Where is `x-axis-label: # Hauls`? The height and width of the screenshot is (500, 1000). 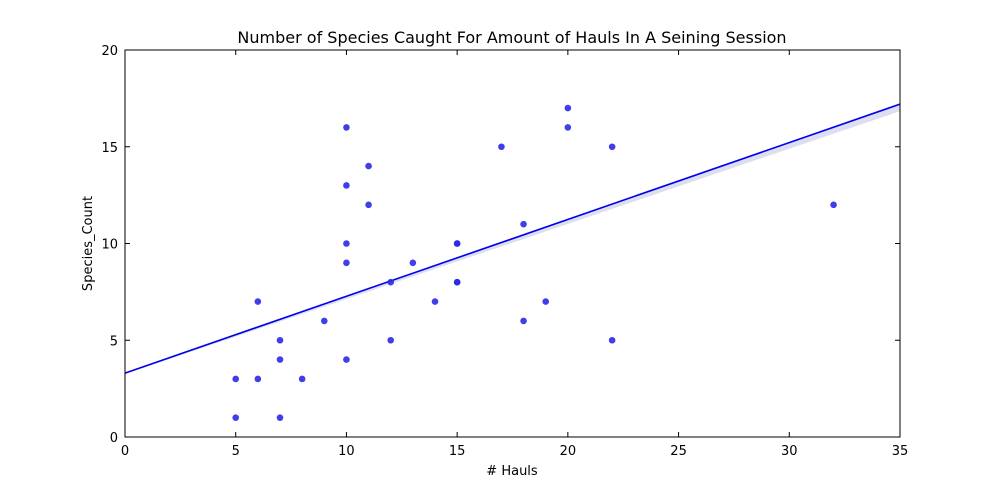
x-axis-label: # Hauls is located at coordinates (512, 471).